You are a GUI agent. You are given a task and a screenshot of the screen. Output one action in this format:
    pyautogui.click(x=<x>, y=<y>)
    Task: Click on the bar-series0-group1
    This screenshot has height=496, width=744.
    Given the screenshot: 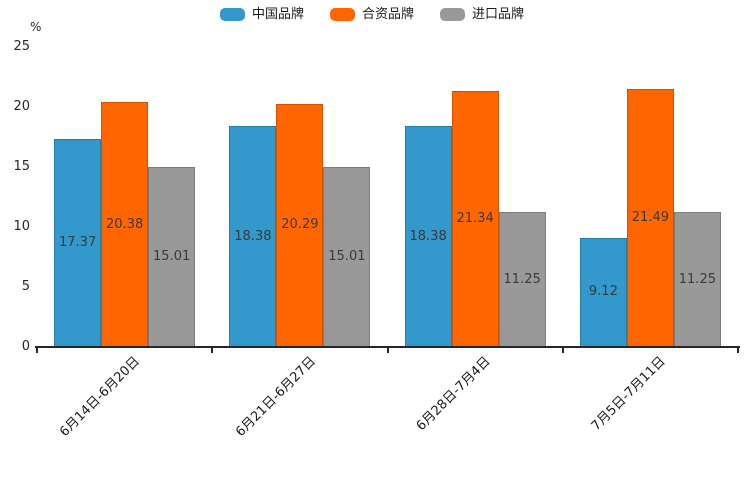 What is the action you would take?
    pyautogui.click(x=253, y=236)
    